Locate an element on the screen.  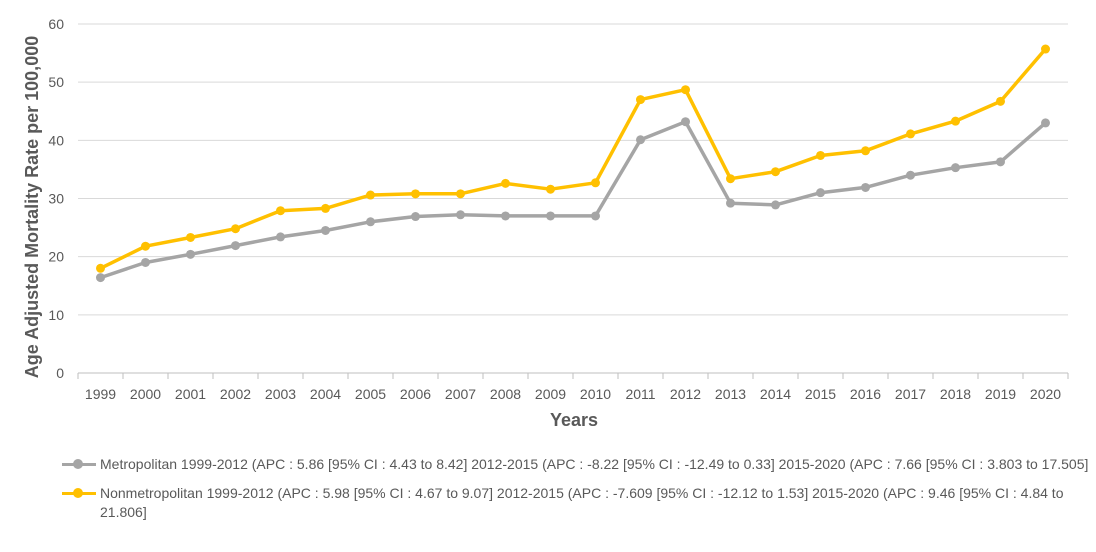
data-point-0-2017 is located at coordinates (910, 175).